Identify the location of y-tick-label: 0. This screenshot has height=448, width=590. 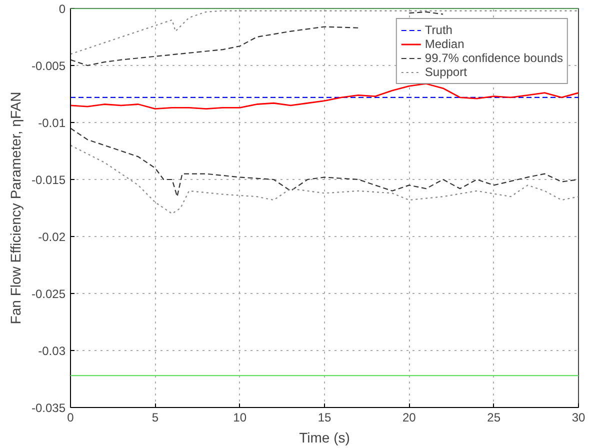
(62, 9).